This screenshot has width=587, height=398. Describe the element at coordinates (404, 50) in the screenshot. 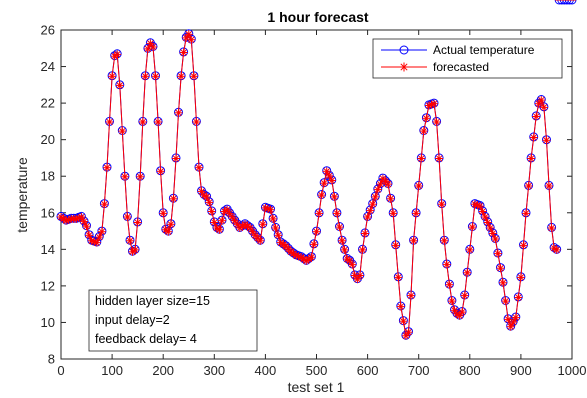

I see `legend-marker-actual` at that location.